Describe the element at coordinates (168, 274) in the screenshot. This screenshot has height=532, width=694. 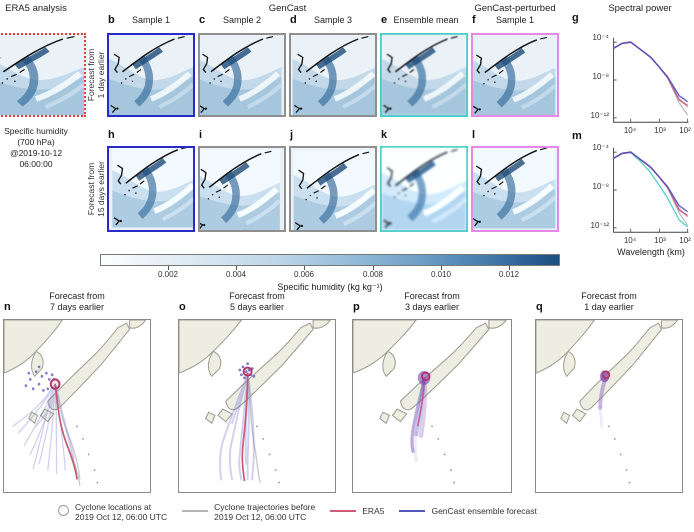
I see `colorbar-tick-0002: 0.002` at that location.